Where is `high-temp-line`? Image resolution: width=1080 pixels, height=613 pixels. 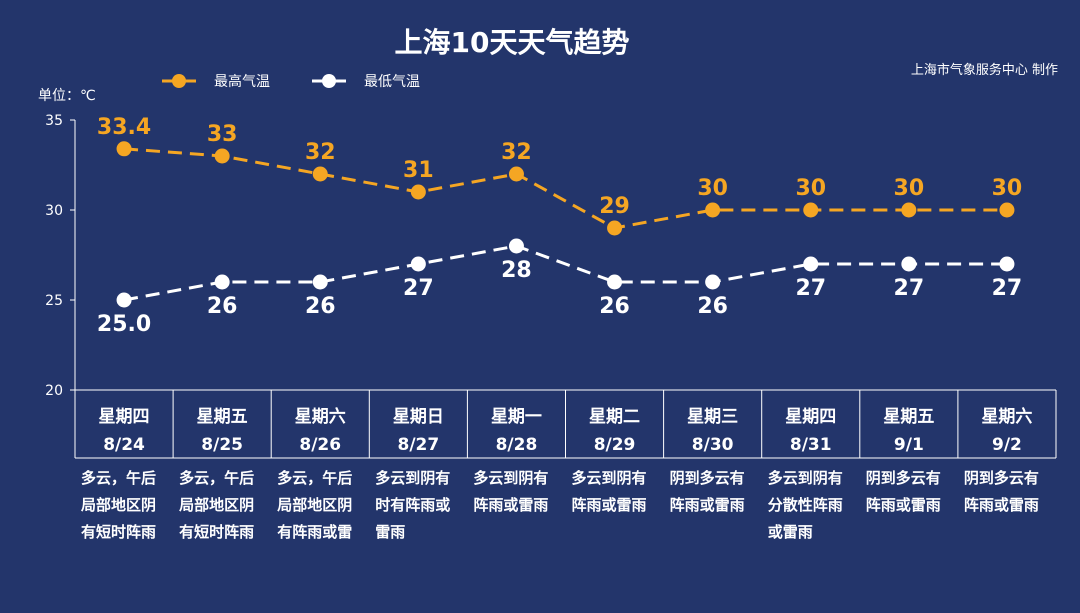
high-temp-line is located at coordinates (565, 188).